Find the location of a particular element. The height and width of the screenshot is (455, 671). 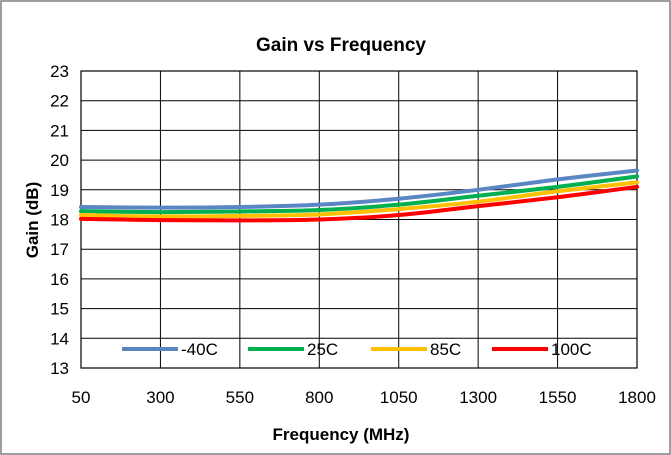

series-lines is located at coordinates (359, 195).